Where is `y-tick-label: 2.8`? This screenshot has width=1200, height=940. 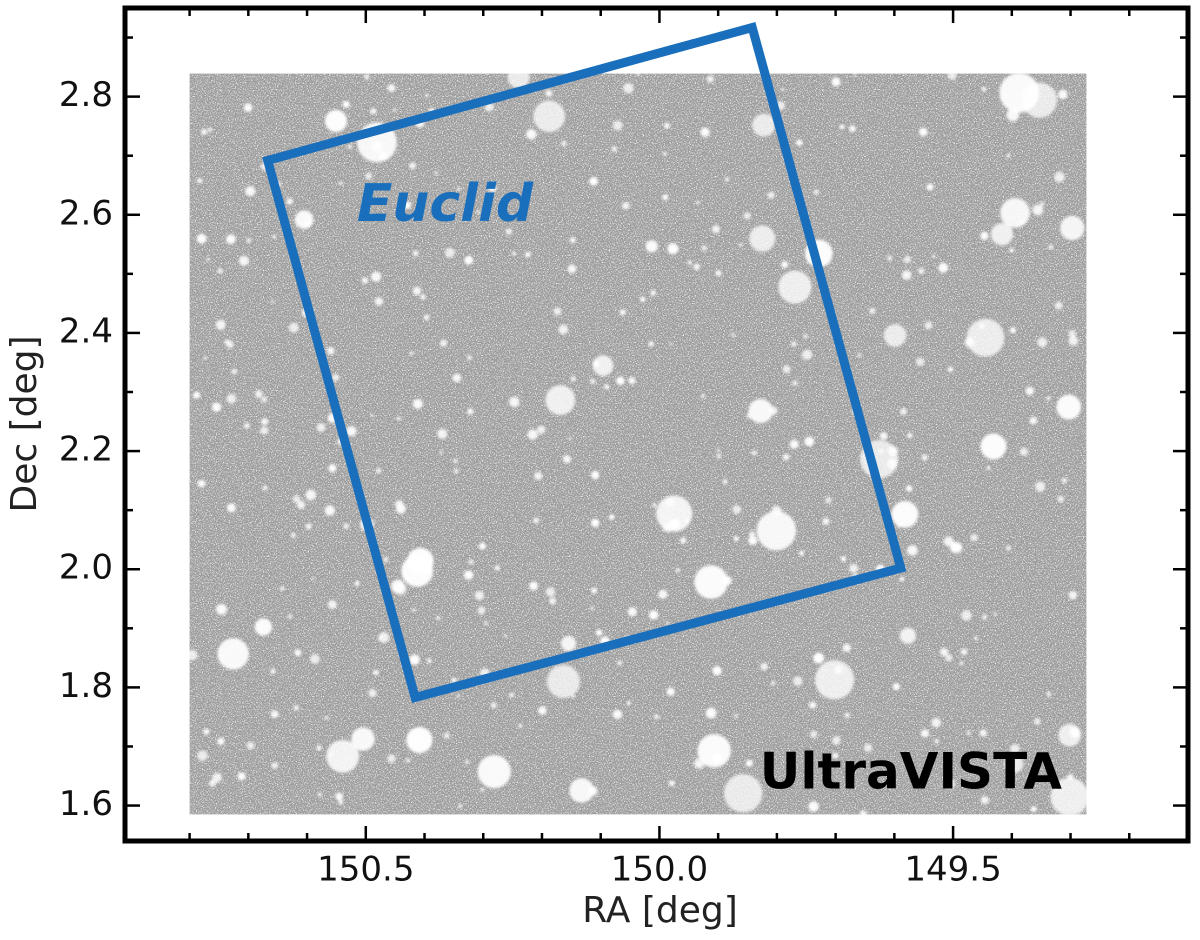 y-tick-label: 2.8 is located at coordinates (86, 95).